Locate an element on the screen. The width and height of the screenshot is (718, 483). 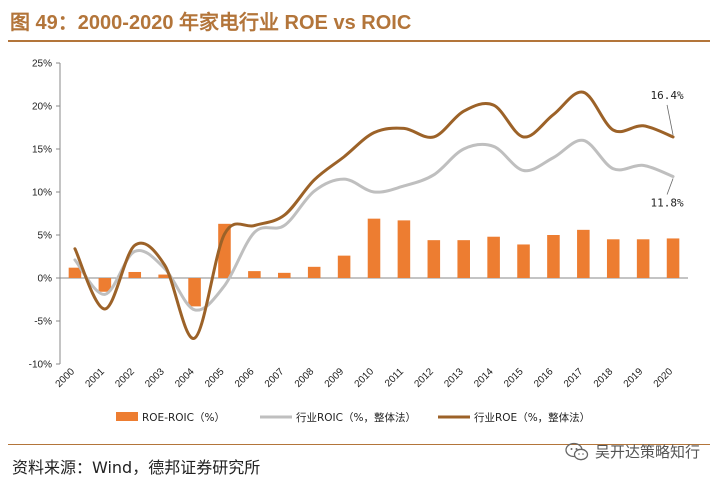
x-tick-label: 2017 is located at coordinates (574, 378).